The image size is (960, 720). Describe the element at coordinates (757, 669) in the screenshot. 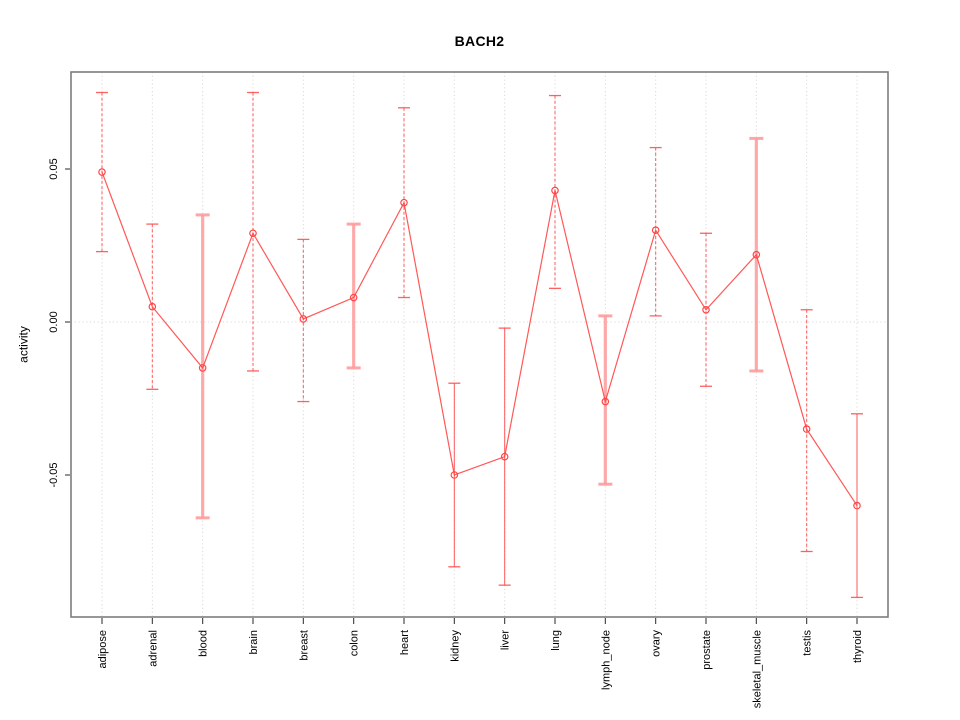

I see `x-tick-label-skeletal_muscle: skeletal_muscle` at that location.